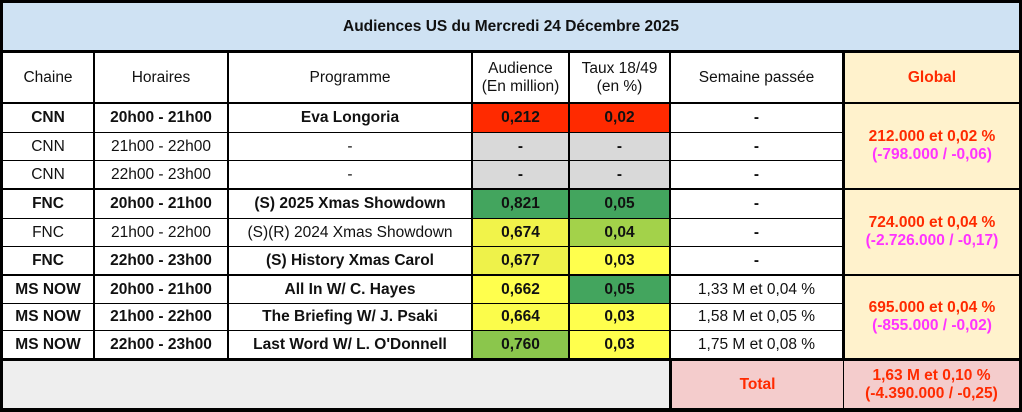 The height and width of the screenshot is (412, 1022). I want to click on row-audience: 0,760, so click(520, 344).